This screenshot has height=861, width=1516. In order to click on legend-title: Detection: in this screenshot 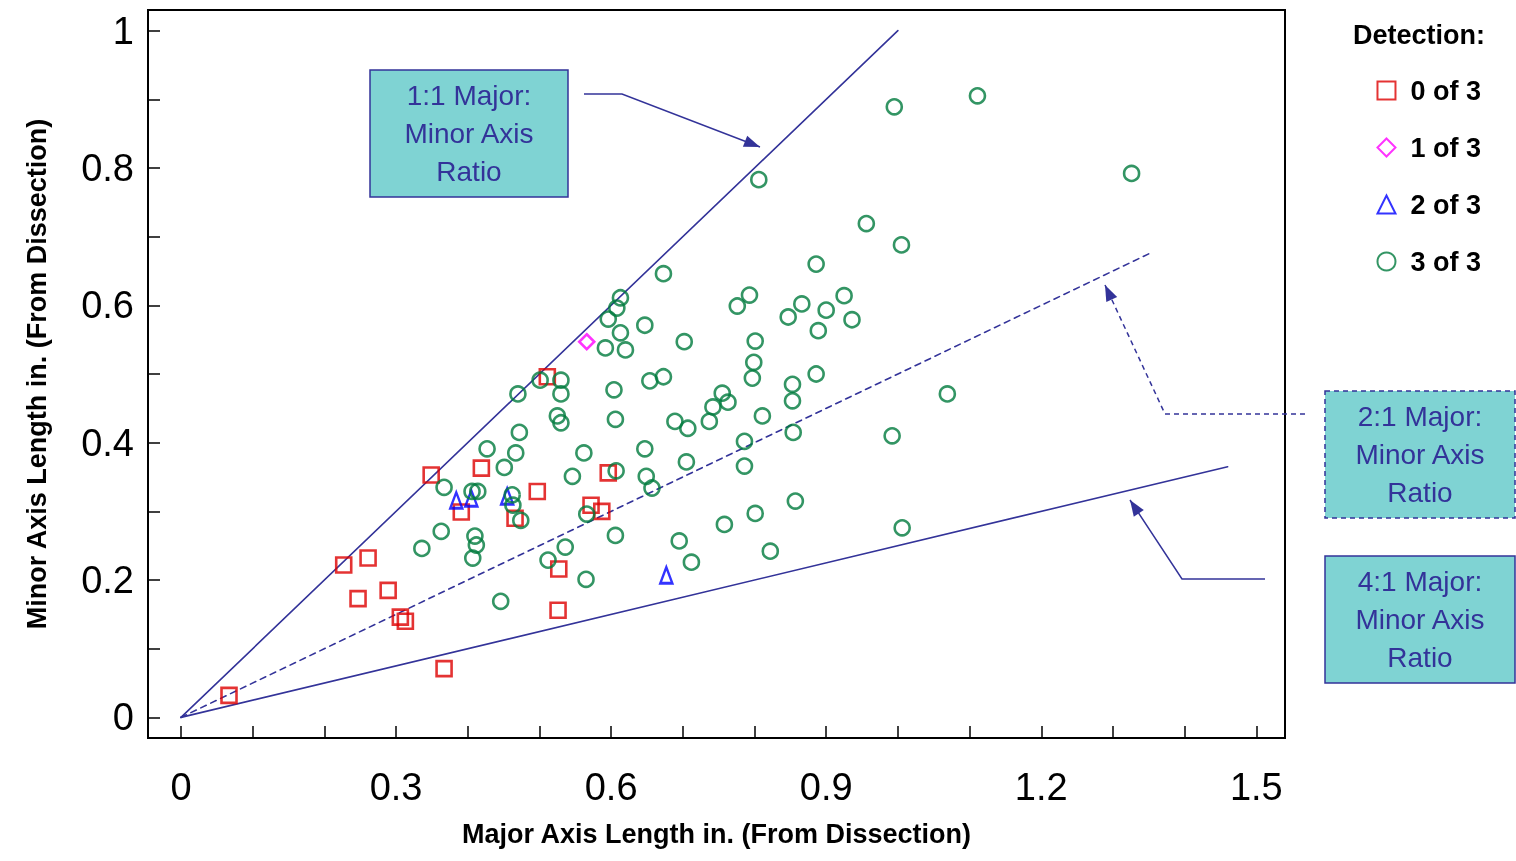, I will do `click(1419, 34)`.